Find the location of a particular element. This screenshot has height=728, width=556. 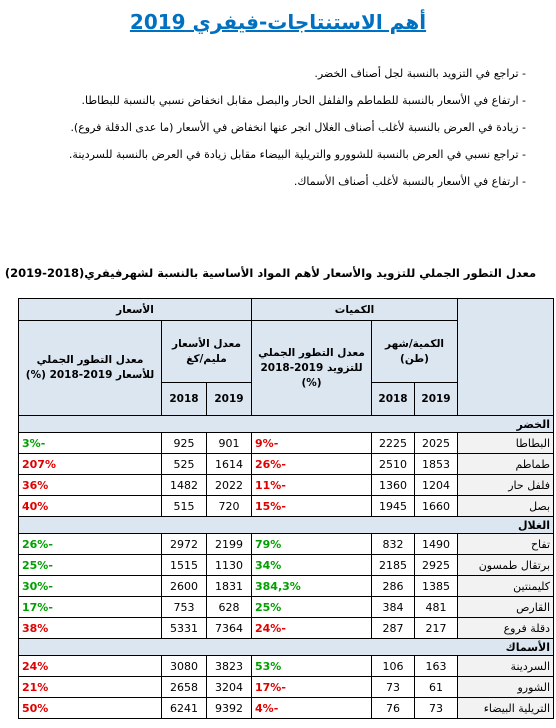

table-row: دقلة فروع 217 287 -24% 7364 5331 38% is located at coordinates (286, 628).